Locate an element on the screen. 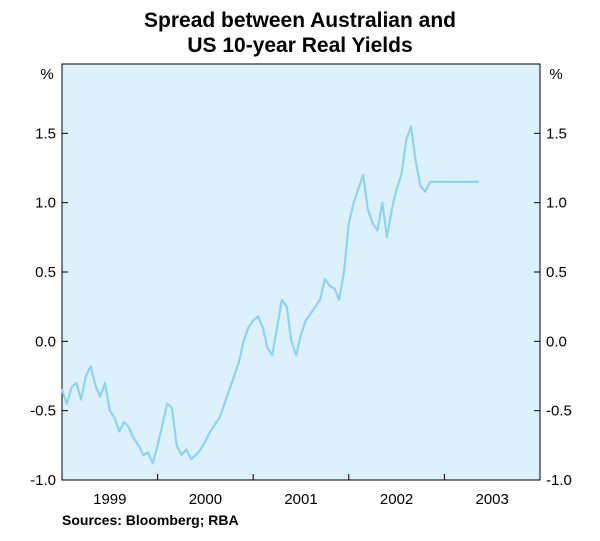  y-tick-label-left: 1.5 is located at coordinates (45, 133).